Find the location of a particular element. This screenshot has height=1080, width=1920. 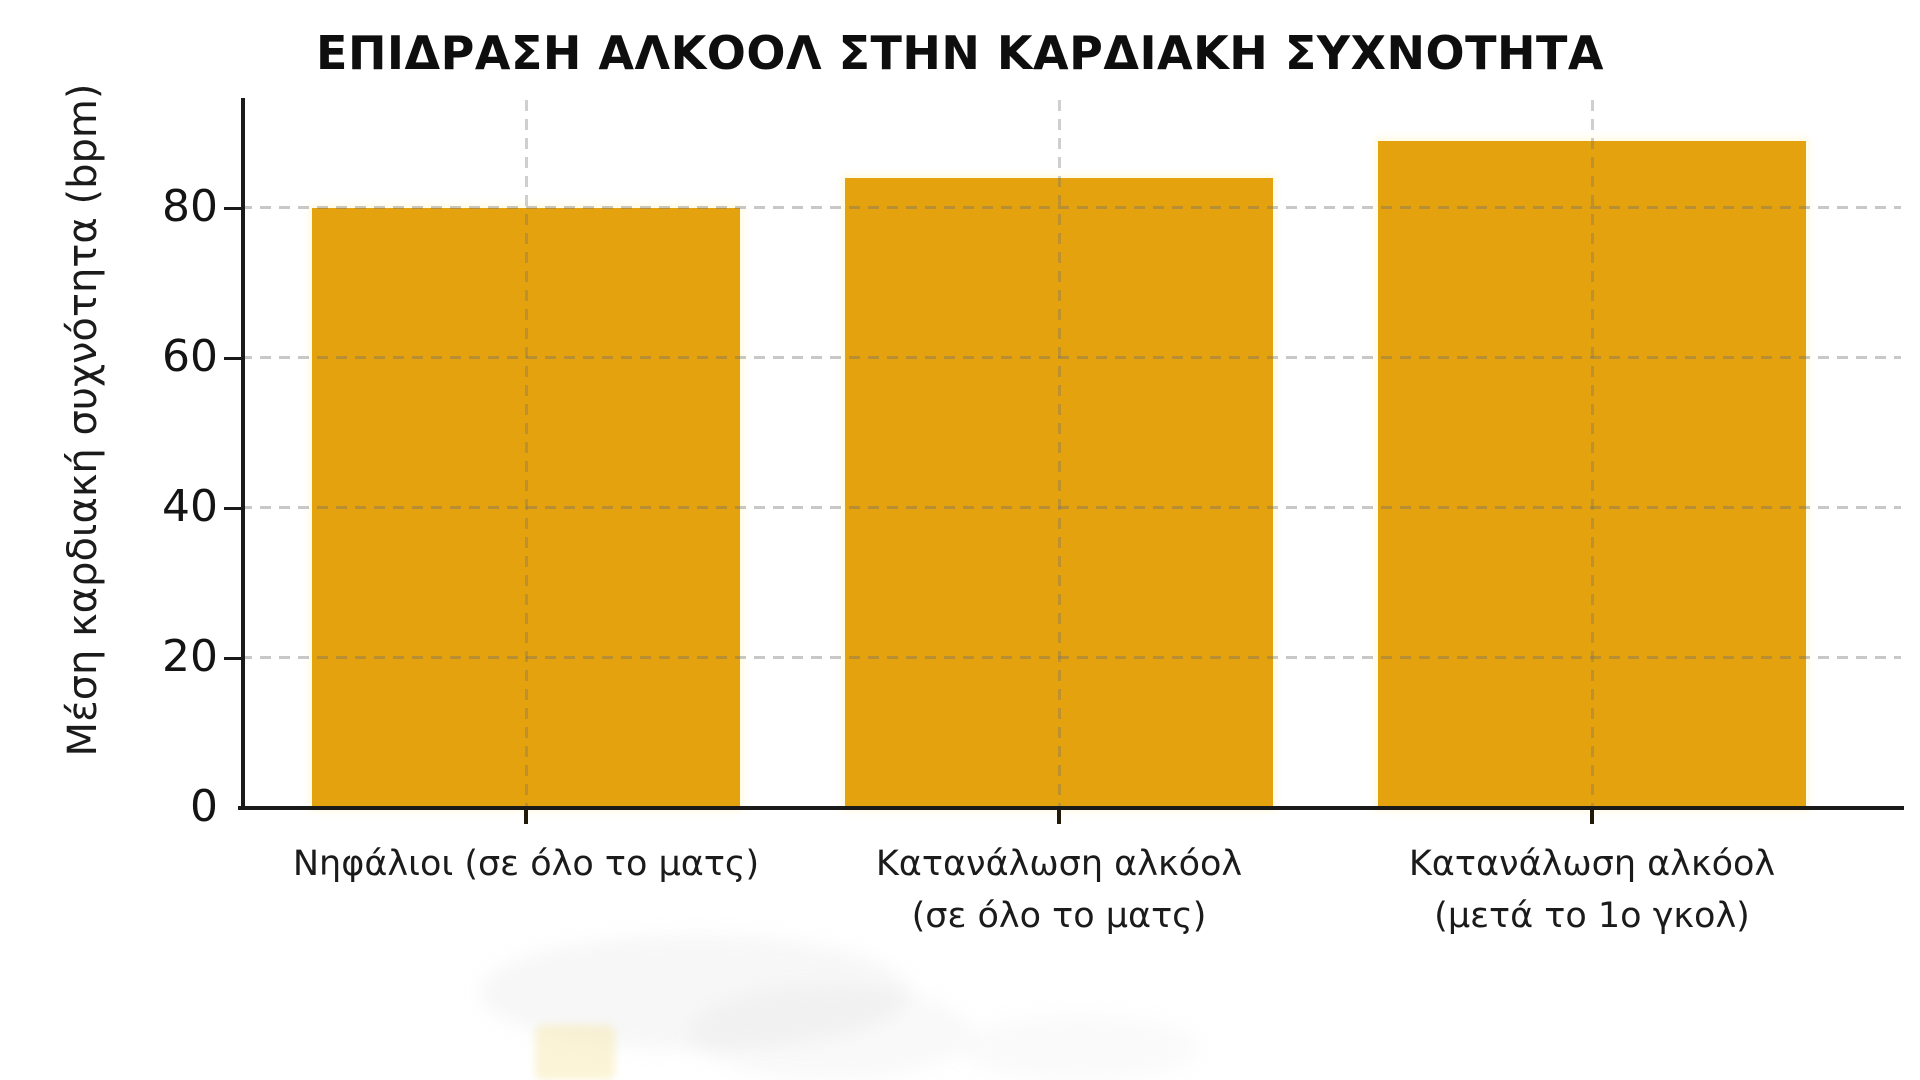

category-label-line: Νηφάλιοι (σε όλο το ματς) is located at coordinates (526, 864).